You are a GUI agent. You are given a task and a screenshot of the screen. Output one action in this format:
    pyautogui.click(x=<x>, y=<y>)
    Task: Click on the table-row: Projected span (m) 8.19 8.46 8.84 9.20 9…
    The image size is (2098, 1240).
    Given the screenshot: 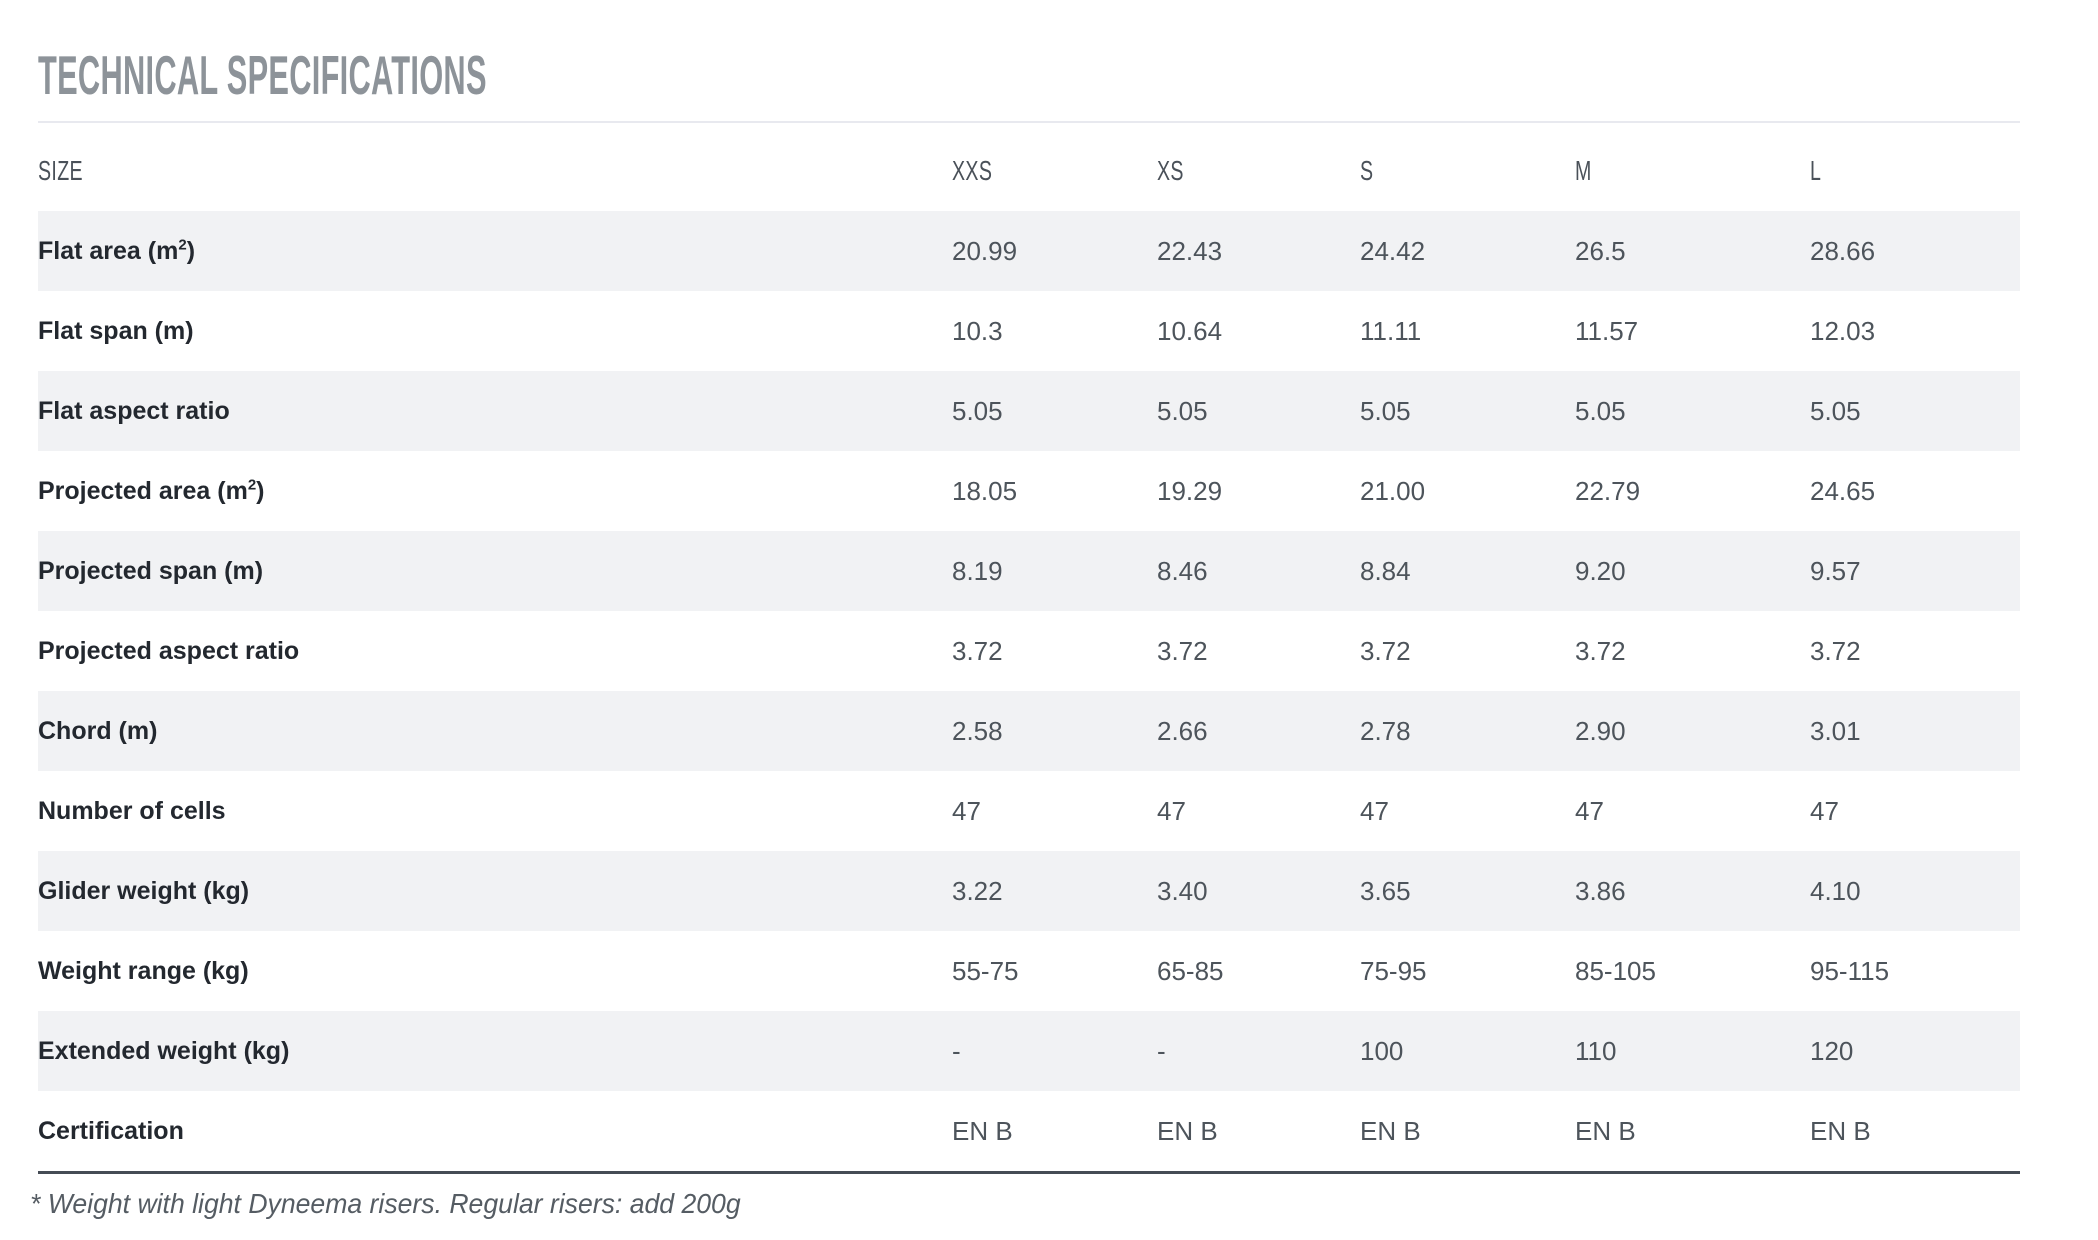 What is the action you would take?
    pyautogui.click(x=1029, y=571)
    